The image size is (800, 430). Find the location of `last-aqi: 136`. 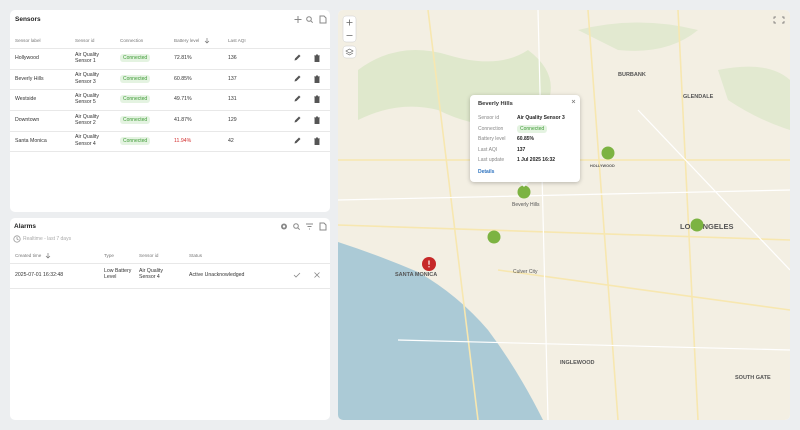

last-aqi: 136 is located at coordinates (232, 58).